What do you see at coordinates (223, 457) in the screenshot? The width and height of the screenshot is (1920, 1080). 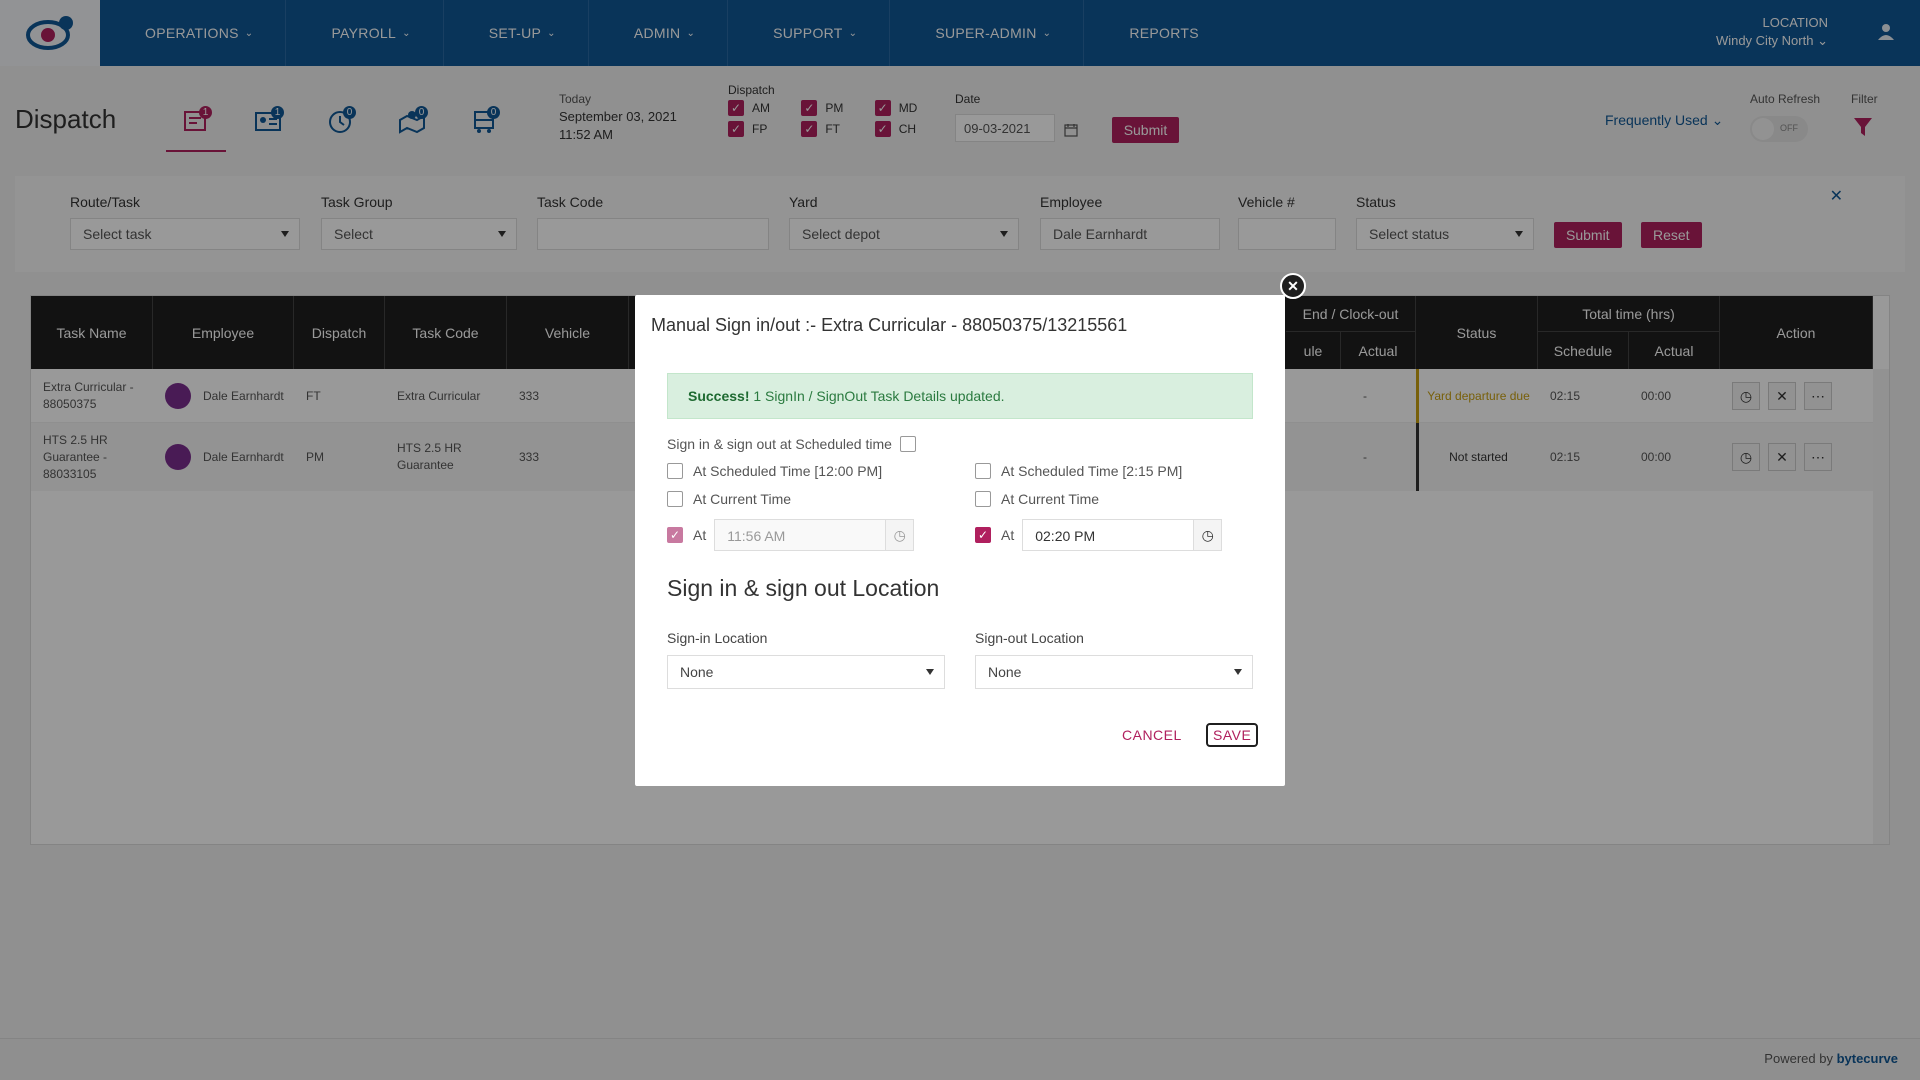 I see `cell-employee: Dale Earnhardt` at bounding box center [223, 457].